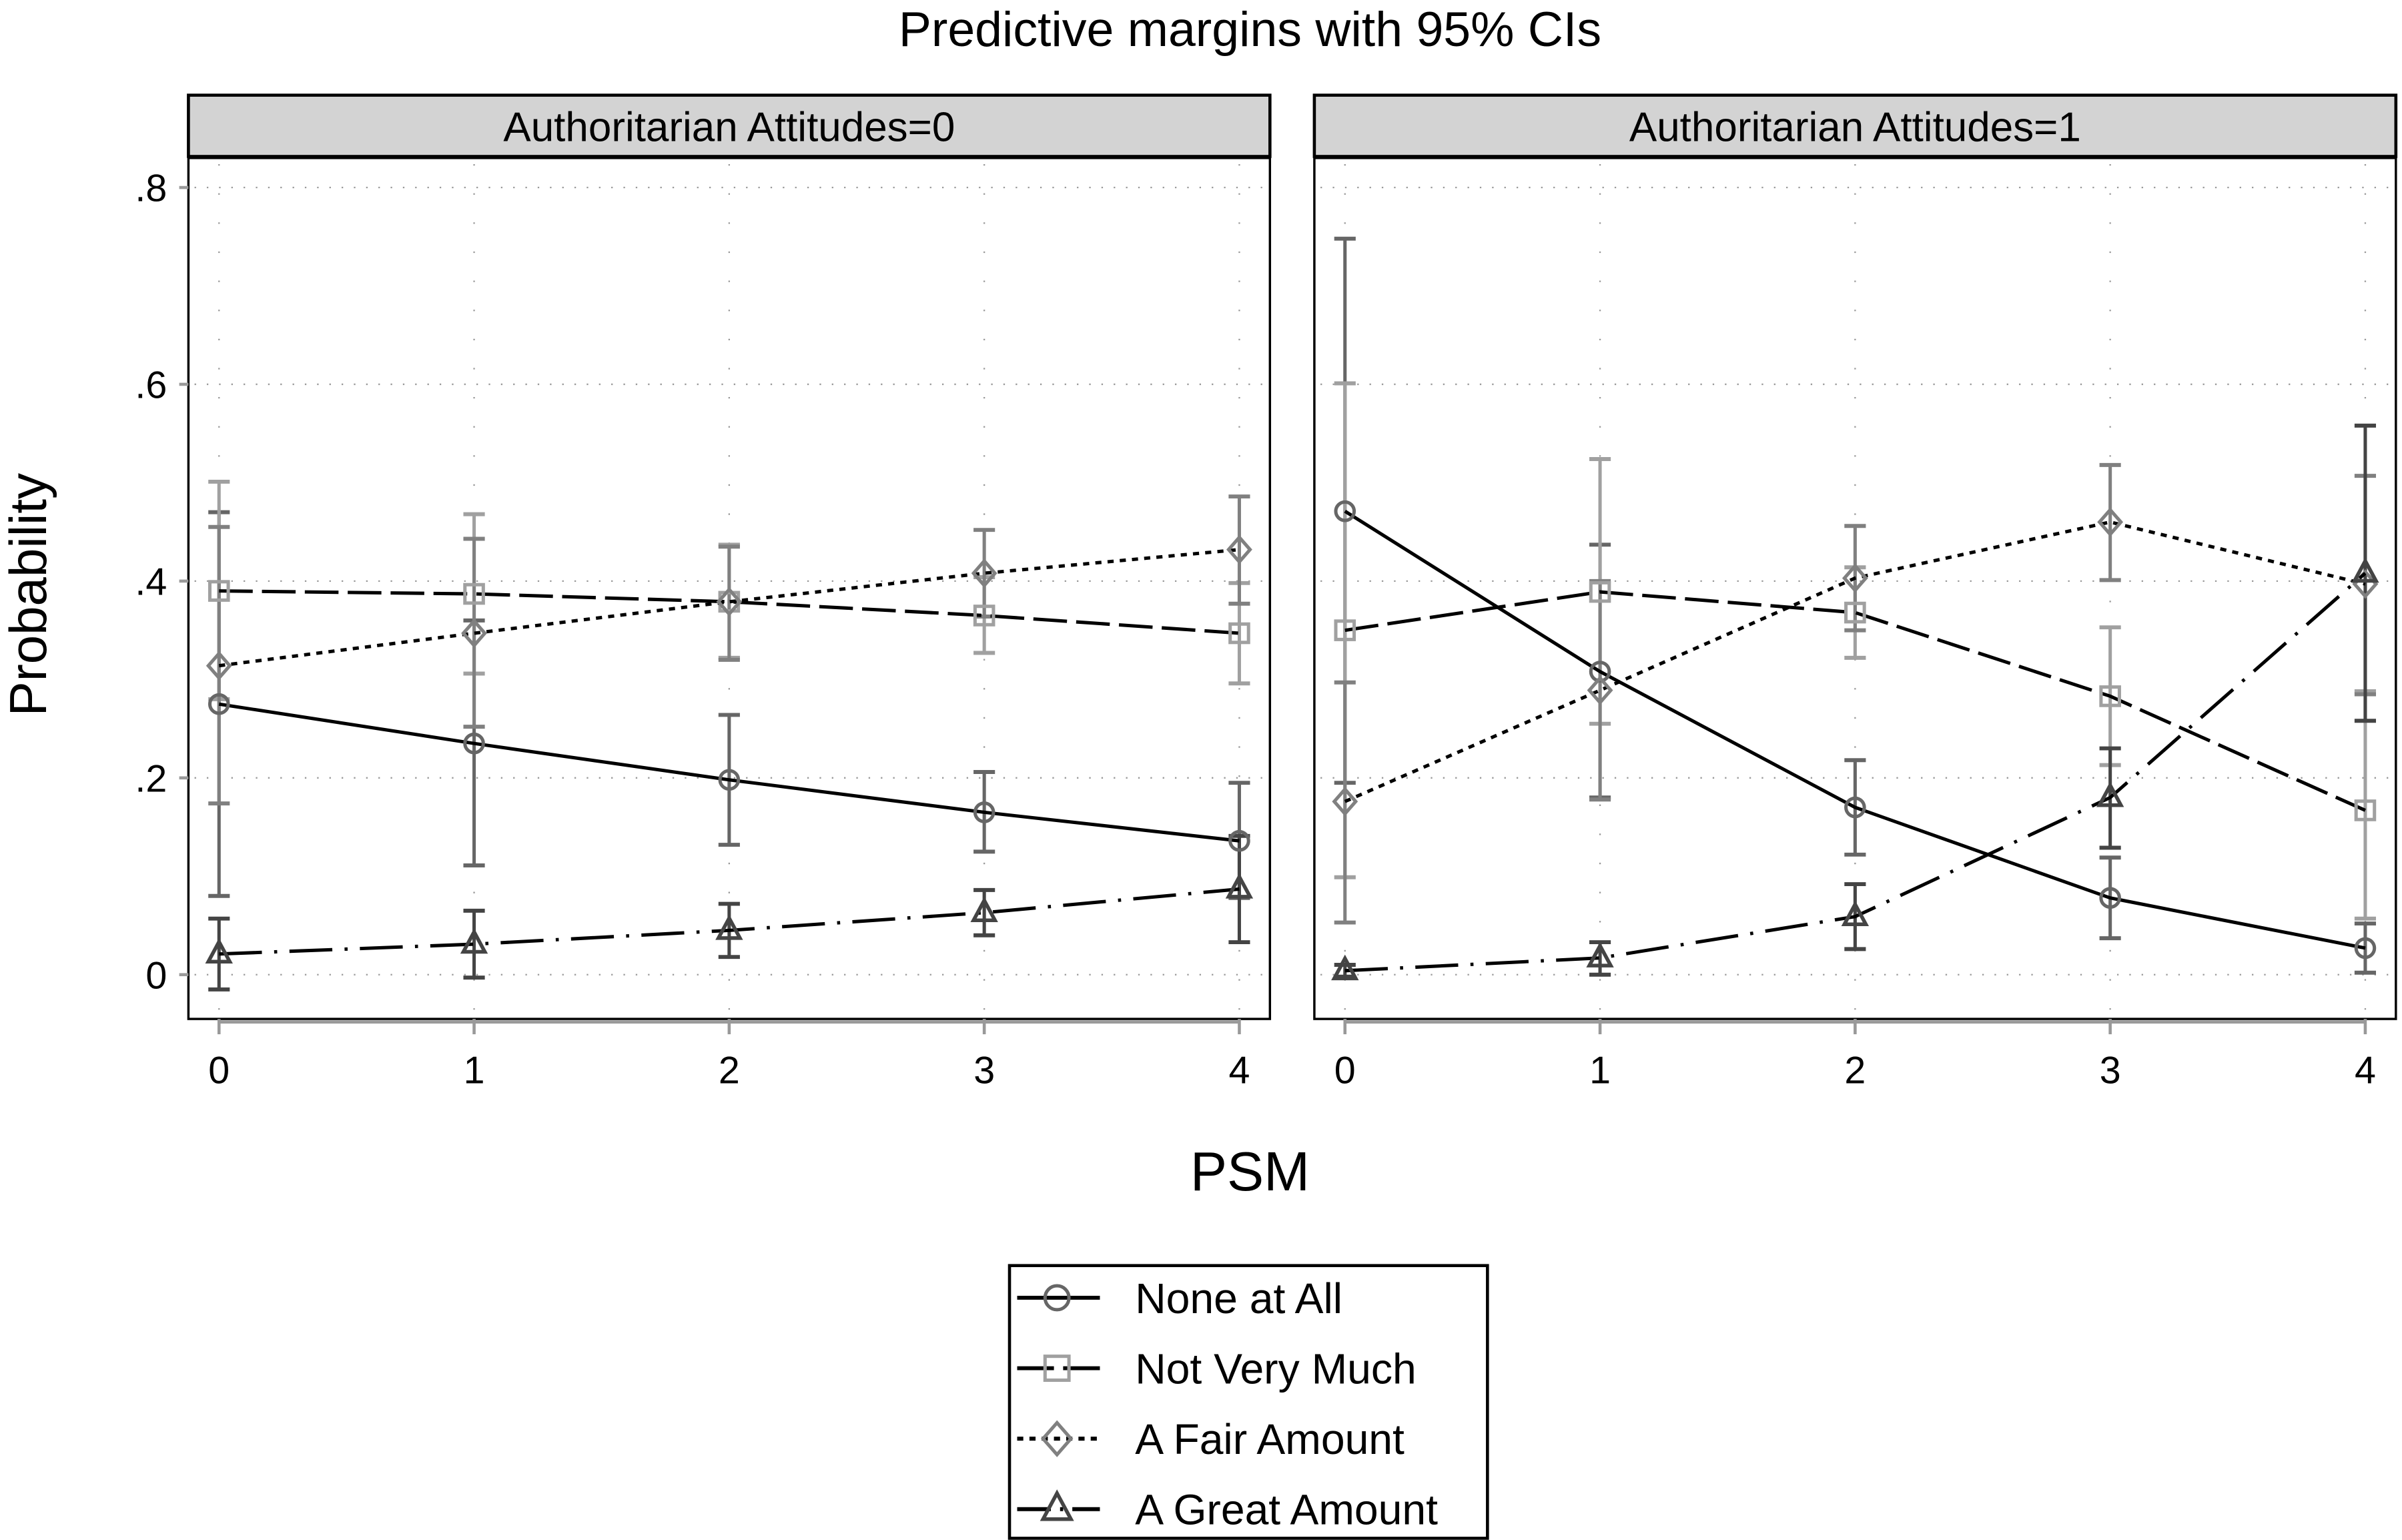 The height and width of the screenshot is (1540, 2402). What do you see at coordinates (151, 778) in the screenshot?
I see `y-tick-label: .2` at bounding box center [151, 778].